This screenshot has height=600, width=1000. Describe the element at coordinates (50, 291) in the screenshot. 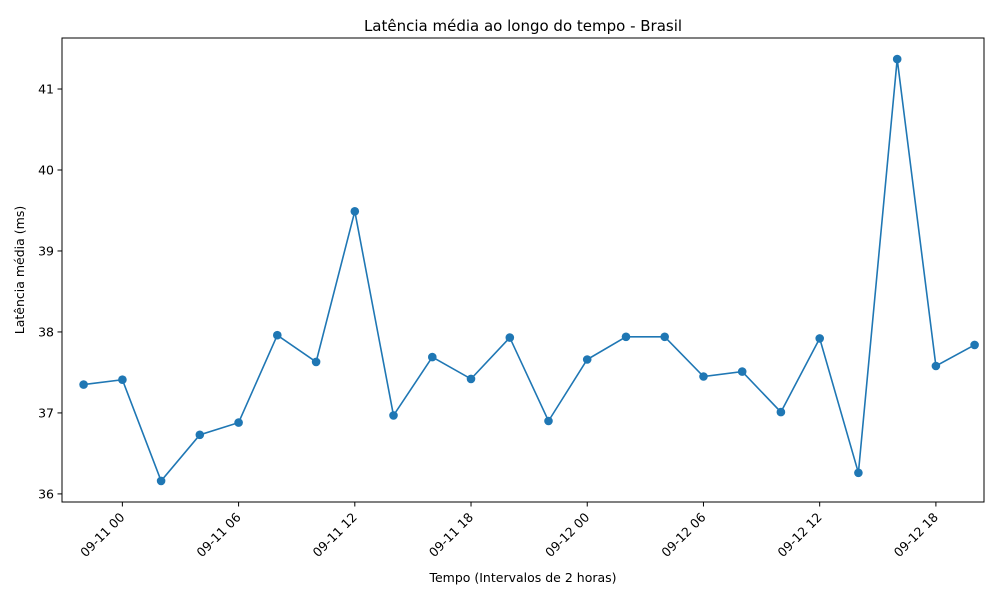

I see `y-axis-ticks: 36 37 38 39 40 41` at that location.